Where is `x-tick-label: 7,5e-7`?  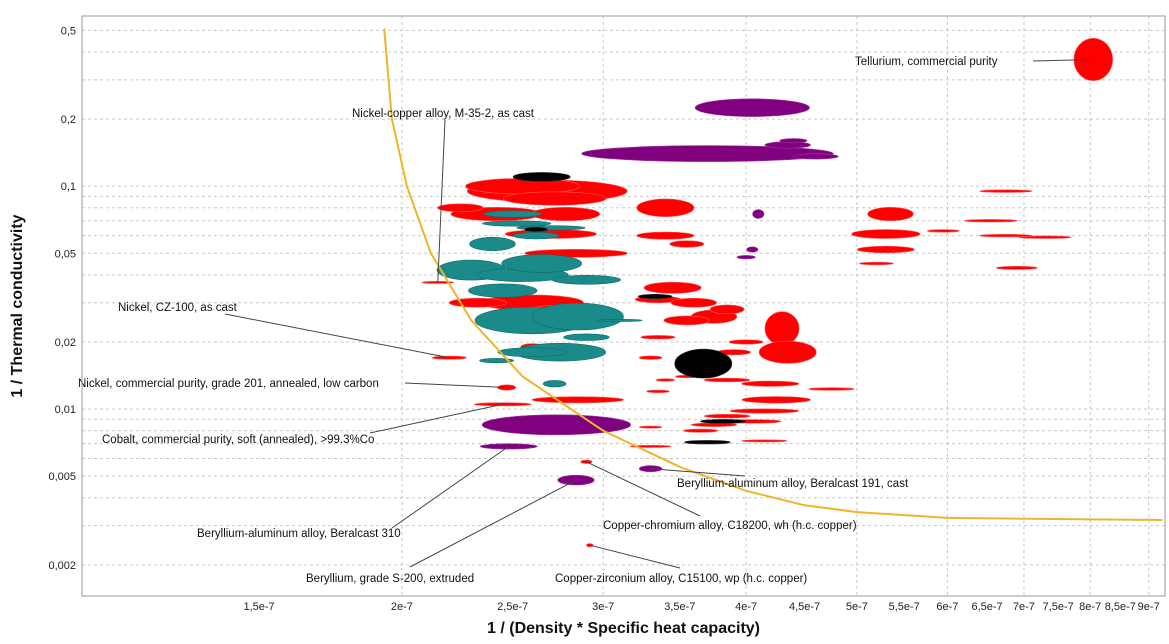
x-tick-label: 7,5e-7 is located at coordinates (1058, 607).